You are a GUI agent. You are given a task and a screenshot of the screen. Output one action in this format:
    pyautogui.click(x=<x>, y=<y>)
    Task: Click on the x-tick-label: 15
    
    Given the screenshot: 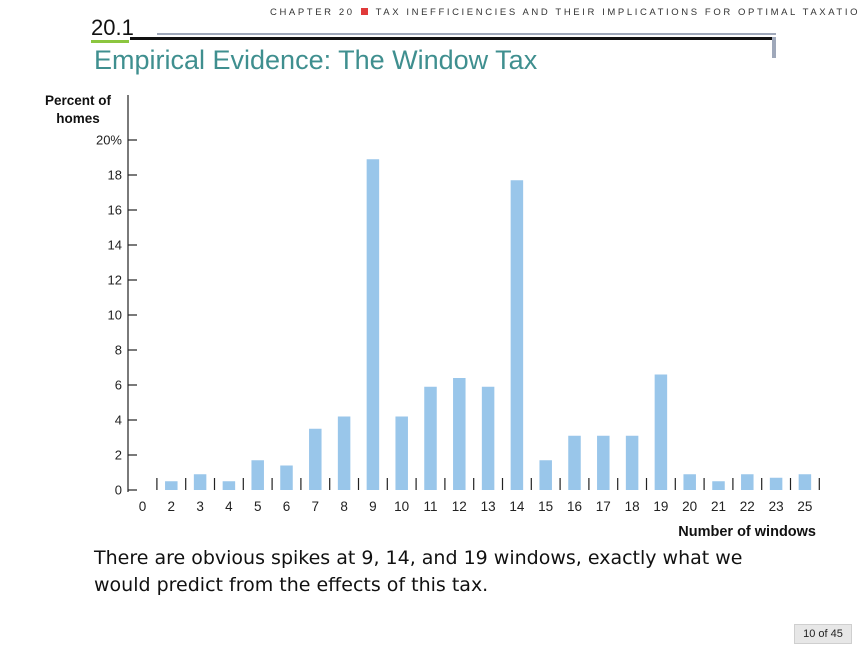 What is the action you would take?
    pyautogui.click(x=545, y=506)
    